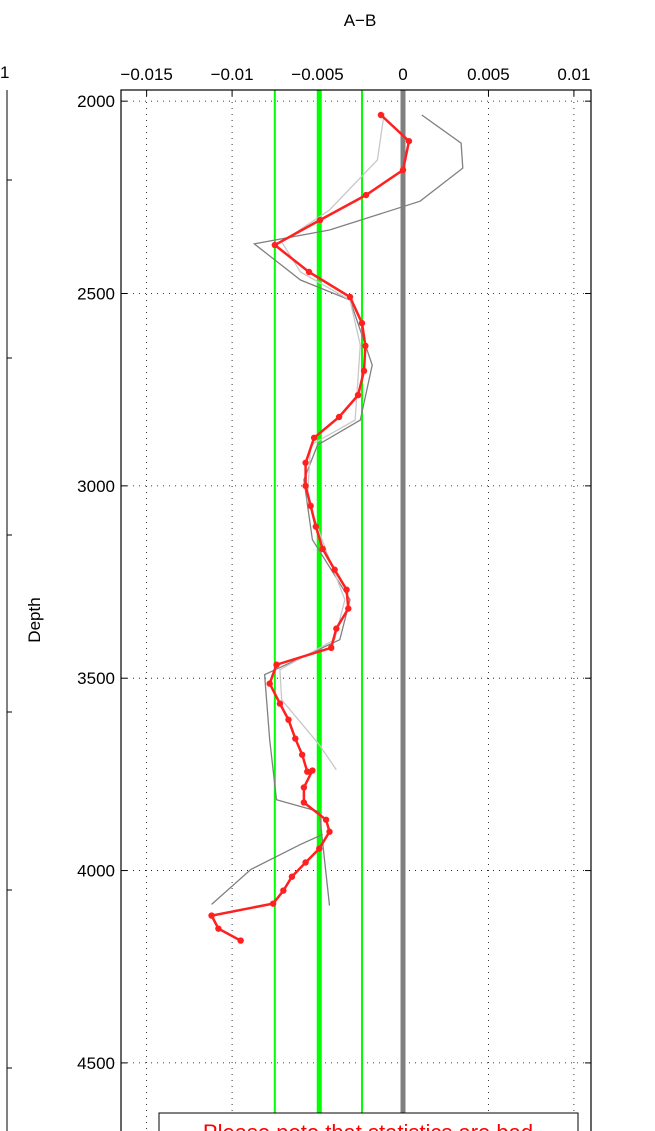 Image resolution: width=655 pixels, height=1131 pixels. Describe the element at coordinates (4, 72) in the screenshot. I see `left-panel-label: 1` at that location.